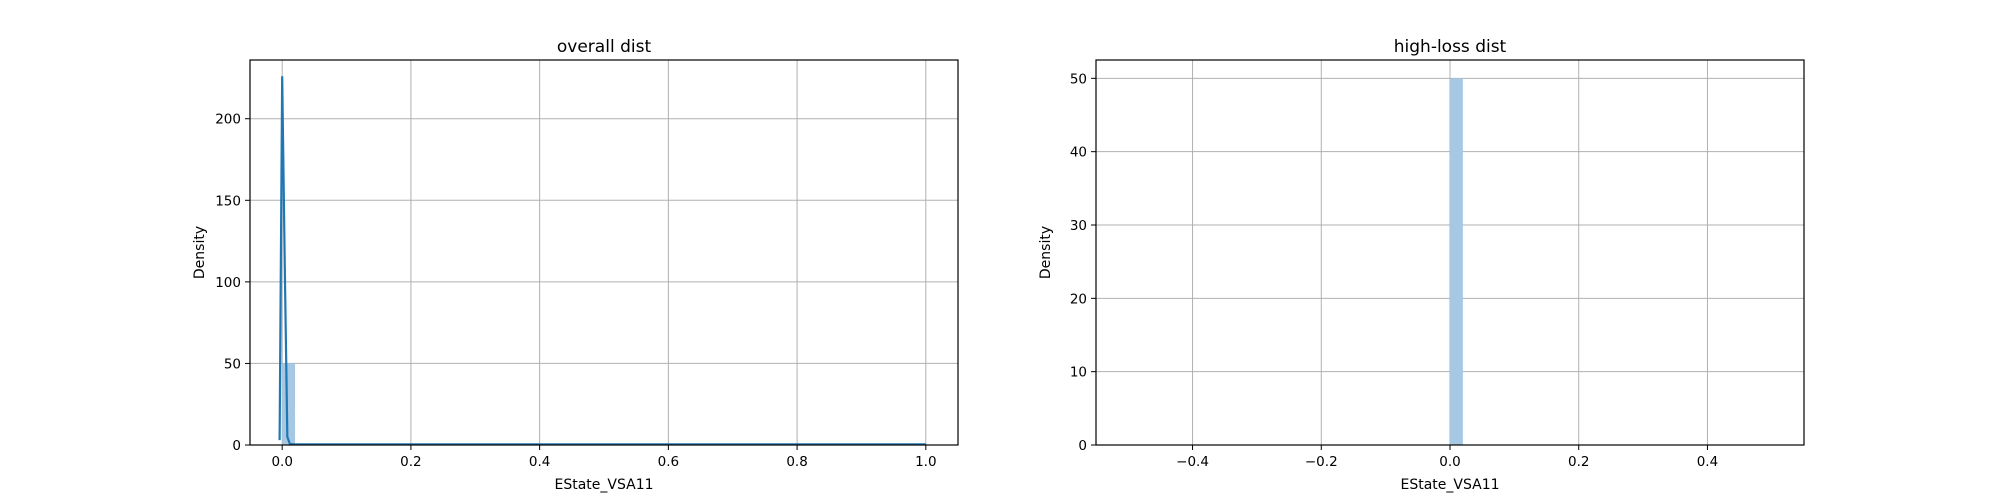 The height and width of the screenshot is (500, 2000). I want to click on y-tick-label: 10, so click(1078, 373).